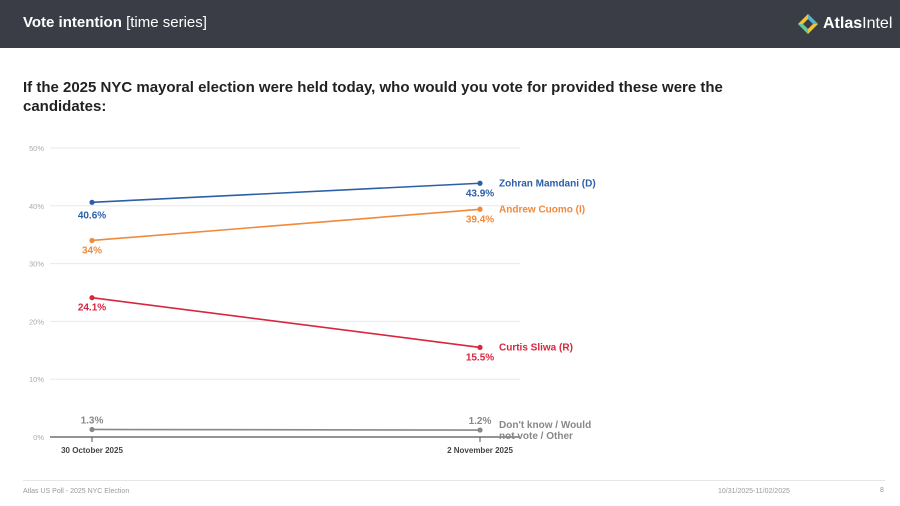 This screenshot has height=506, width=900. What do you see at coordinates (858, 23) in the screenshot?
I see `logo-text: AtlasIntel` at bounding box center [858, 23].